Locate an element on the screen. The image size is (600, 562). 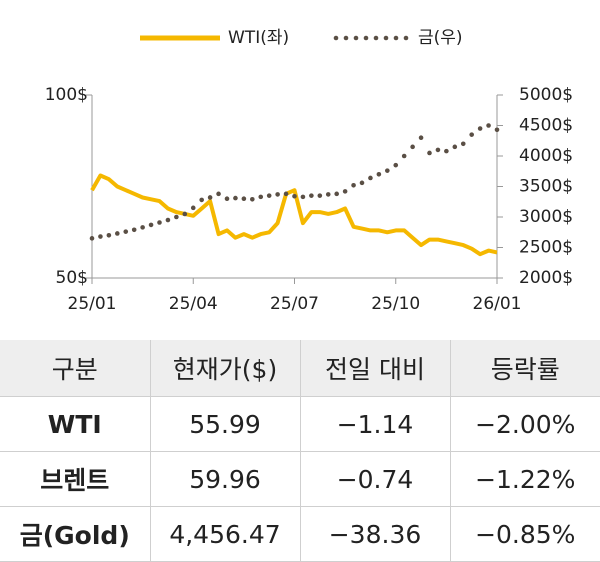
header-cell: 등락률 is located at coordinates (524, 368).